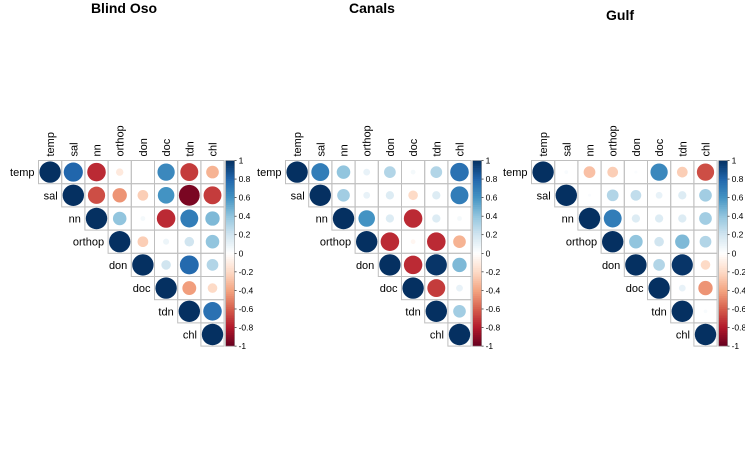 This screenshot has height=460, width=745. Describe the element at coordinates (635, 289) in the screenshot. I see `row-label: doc` at that location.